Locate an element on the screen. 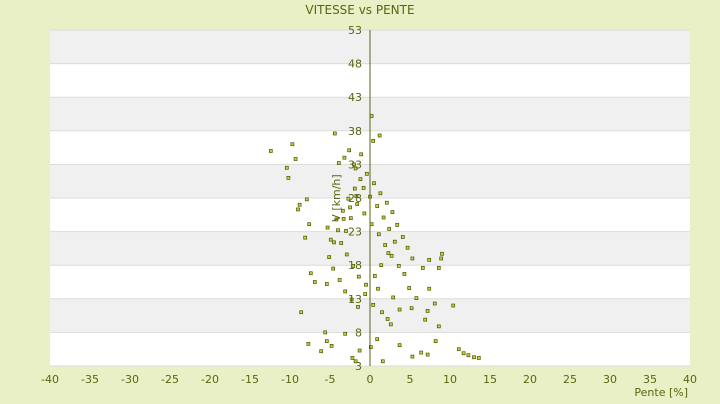 The height and width of the screenshot is (404, 720). y-tick-label: 13 is located at coordinates (355, 299).